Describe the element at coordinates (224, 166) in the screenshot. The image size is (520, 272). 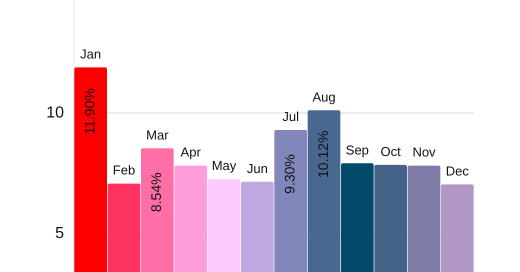
I see `x-tick-label: May` at that location.